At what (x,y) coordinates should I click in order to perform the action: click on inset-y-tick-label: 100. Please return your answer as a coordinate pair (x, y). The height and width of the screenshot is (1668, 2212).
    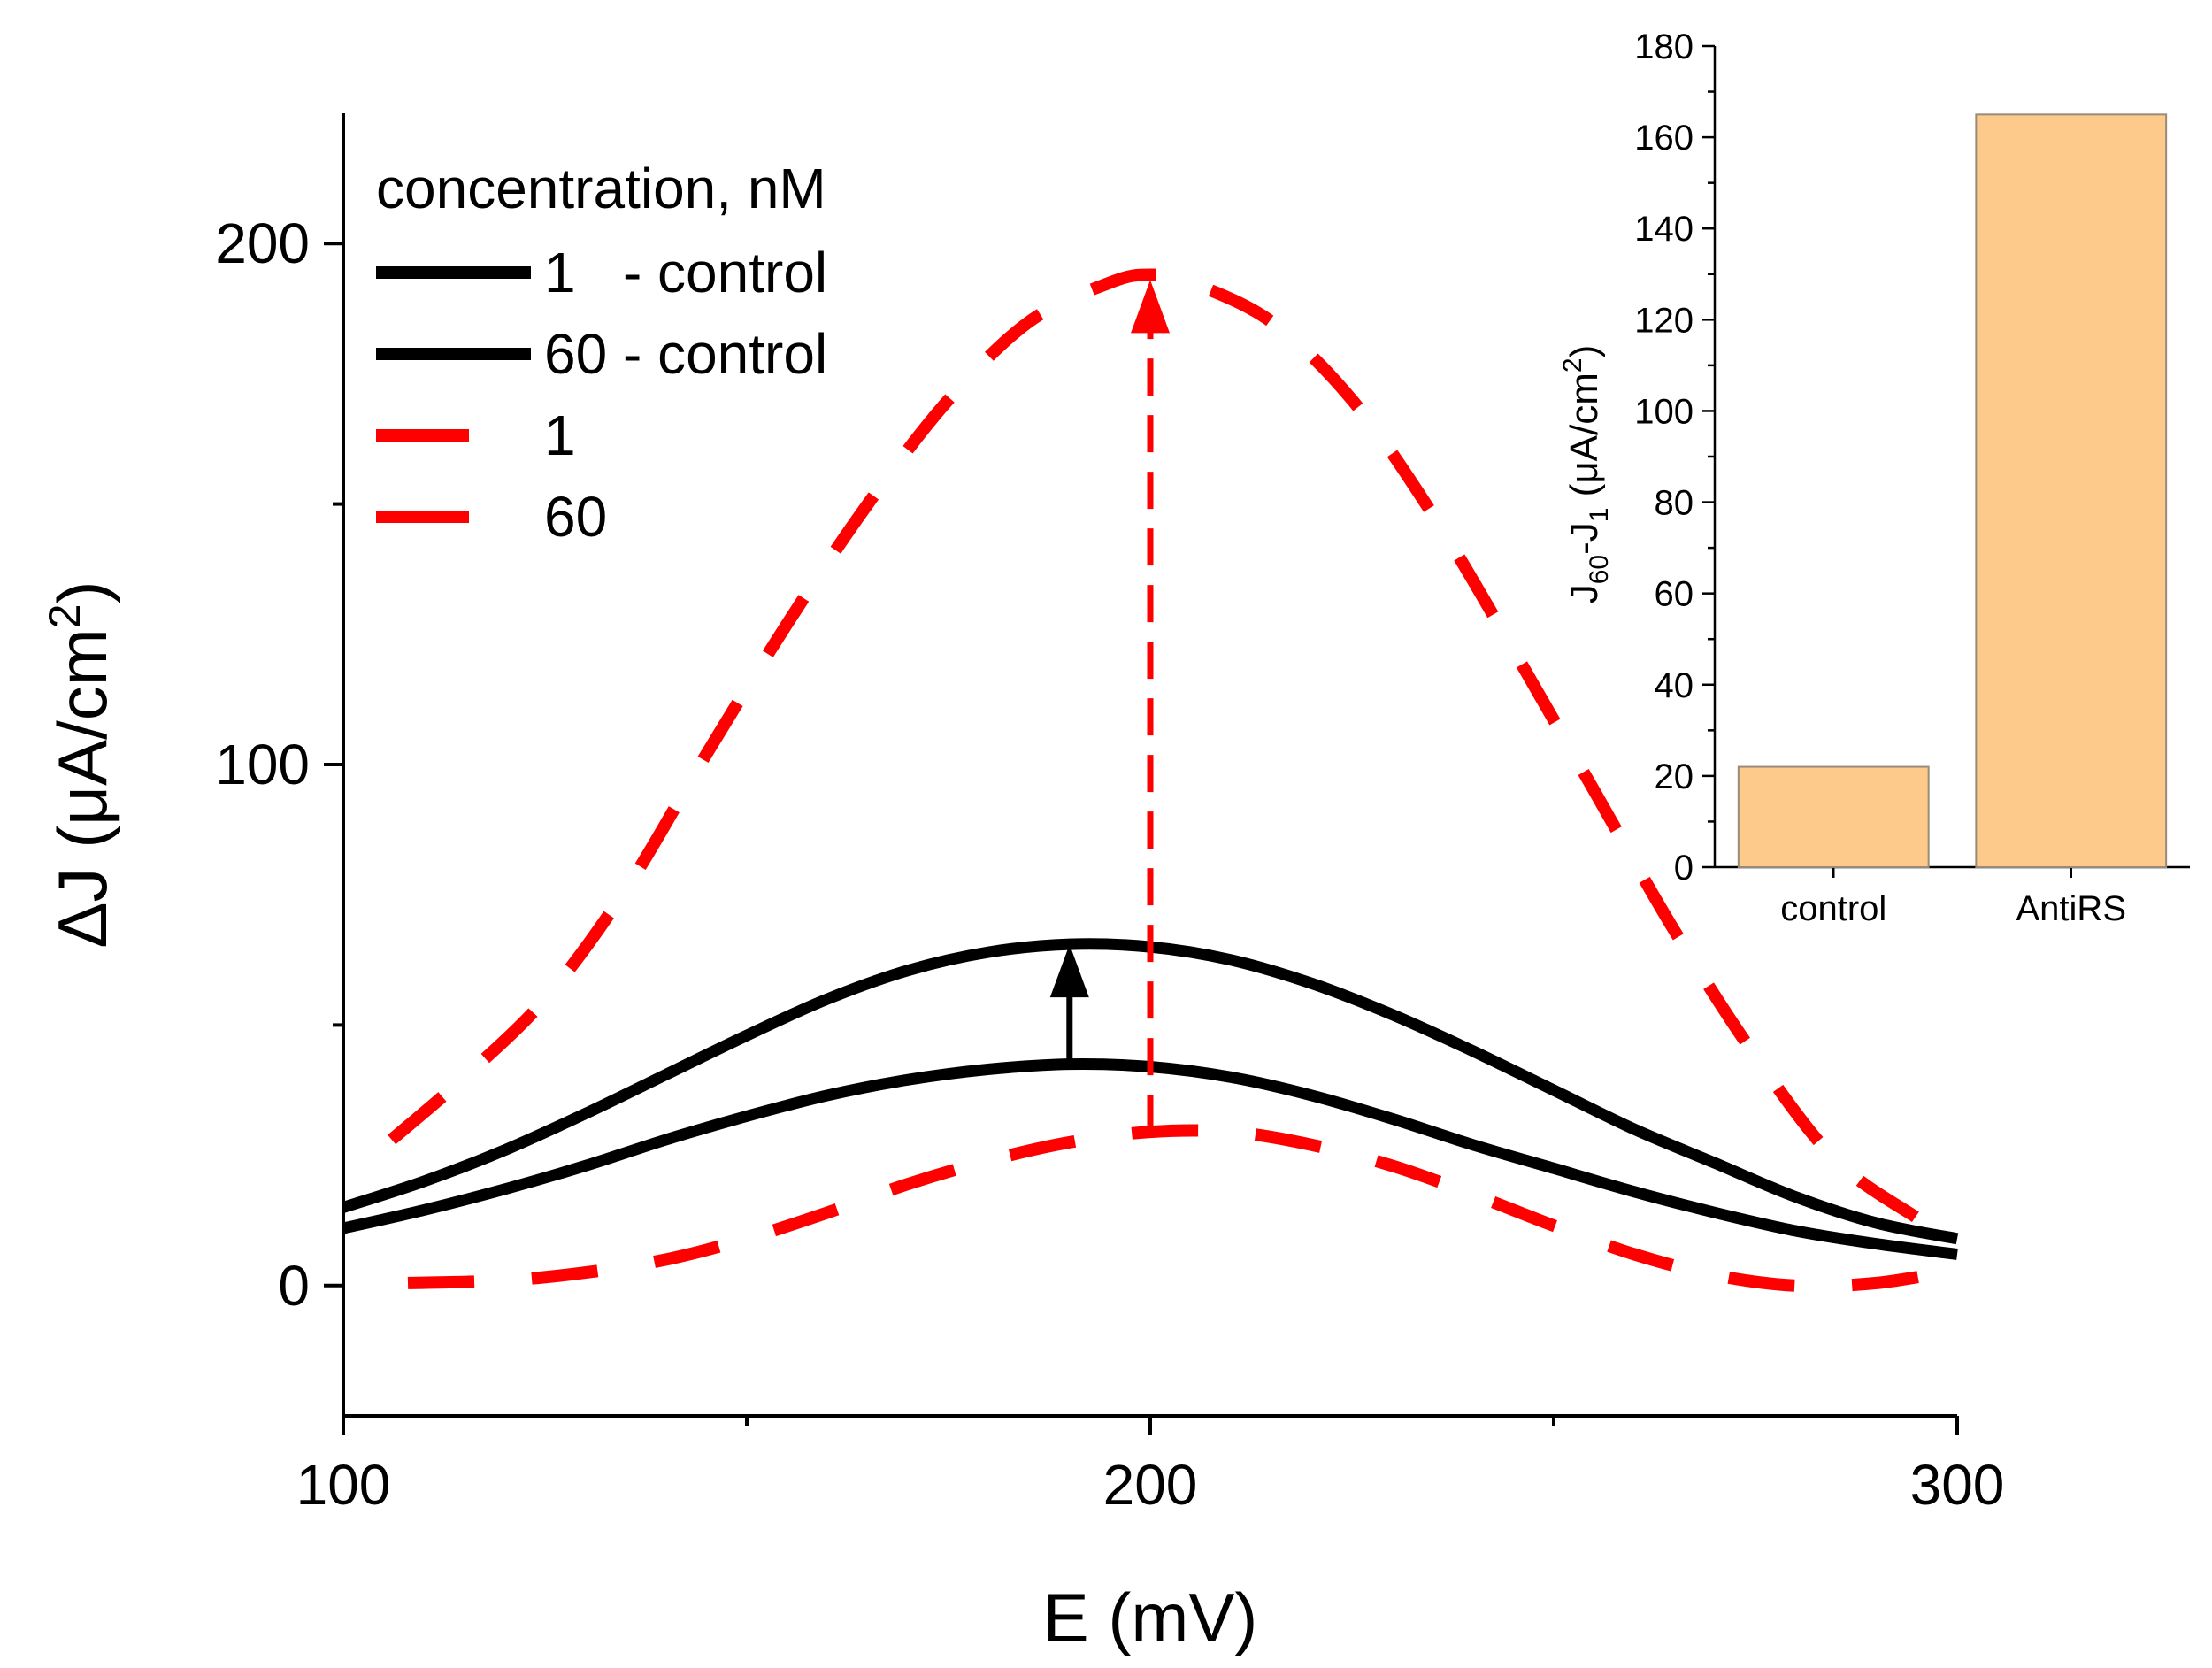
    Looking at the image, I should click on (1664, 412).